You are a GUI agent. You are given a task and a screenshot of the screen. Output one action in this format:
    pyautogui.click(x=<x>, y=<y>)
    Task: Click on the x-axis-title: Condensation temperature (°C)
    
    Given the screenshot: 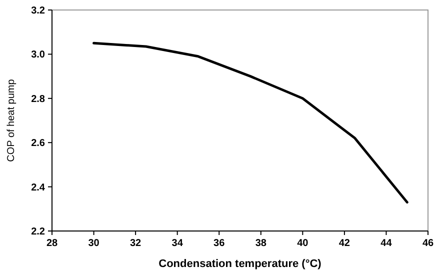 What is the action you would take?
    pyautogui.click(x=240, y=264)
    